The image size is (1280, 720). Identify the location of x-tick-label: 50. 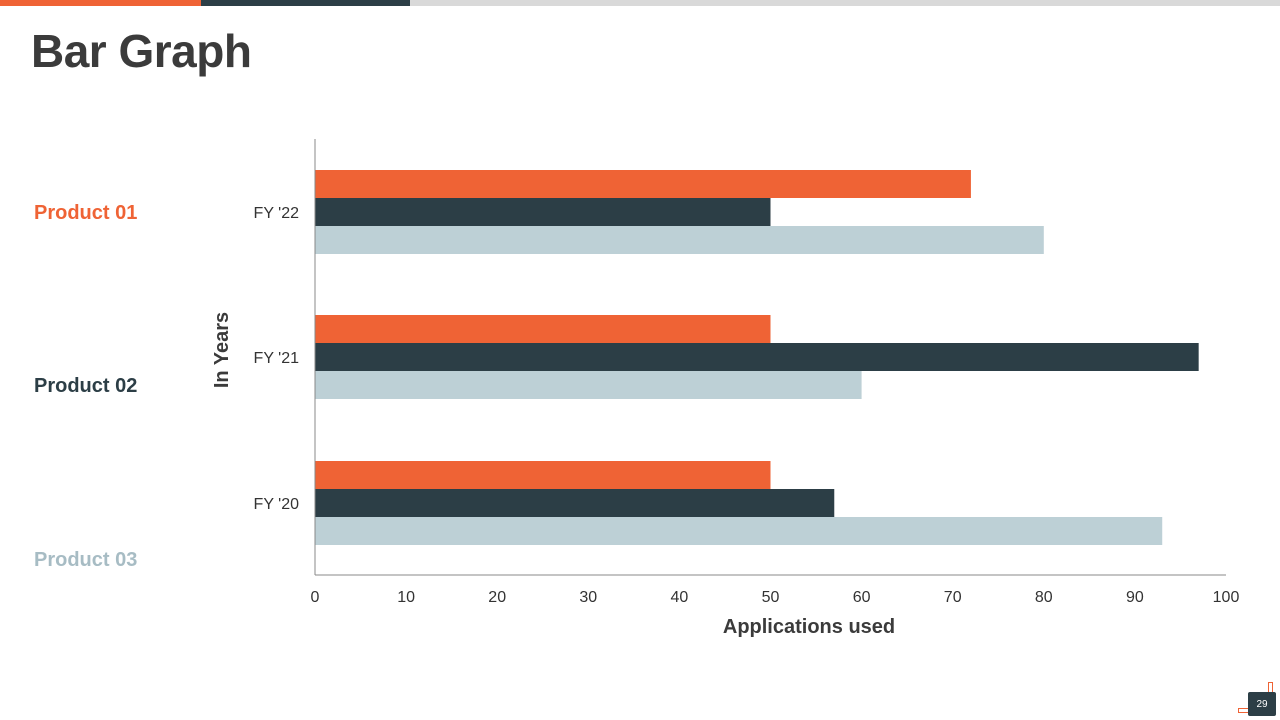
(771, 597).